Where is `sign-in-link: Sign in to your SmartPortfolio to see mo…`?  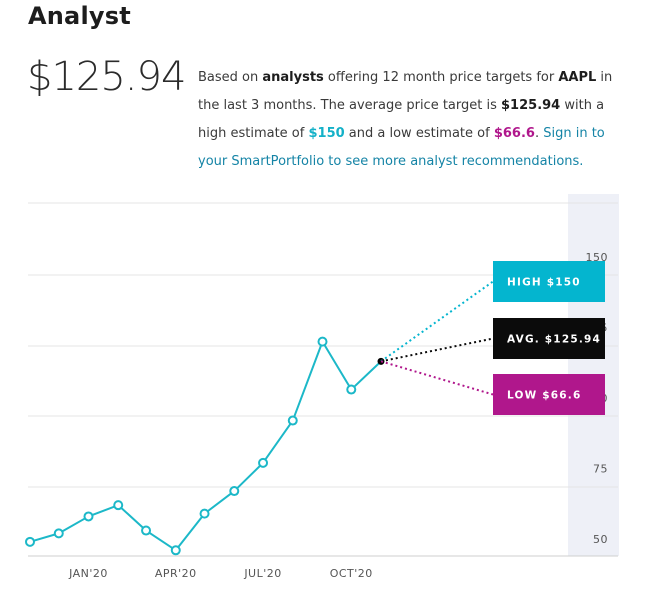
sign-in-link: Sign in to your SmartPortfolio to see mo… is located at coordinates (401, 147).